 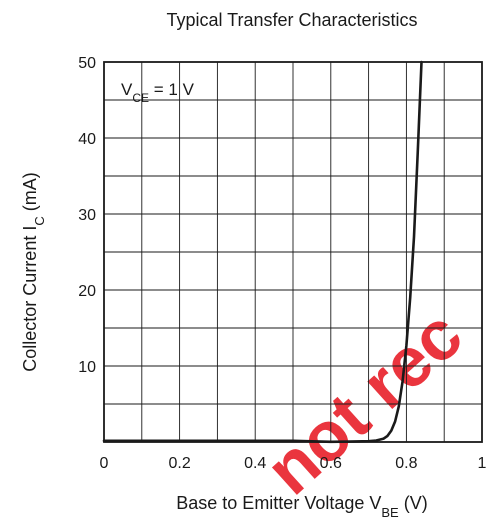 What do you see at coordinates (87, 63) in the screenshot?
I see `y-tick-label: 50` at bounding box center [87, 63].